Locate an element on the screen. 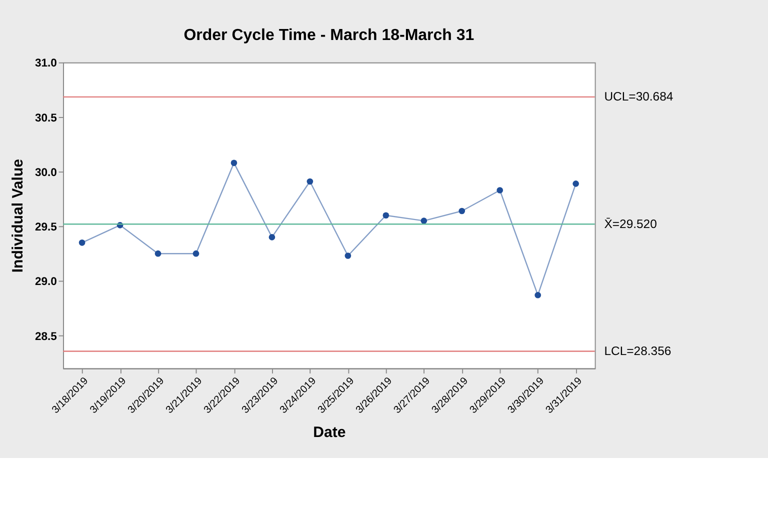 The width and height of the screenshot is (768, 505). chart-title: Order Cycle Time - March 18-March 31 is located at coordinates (329, 35).